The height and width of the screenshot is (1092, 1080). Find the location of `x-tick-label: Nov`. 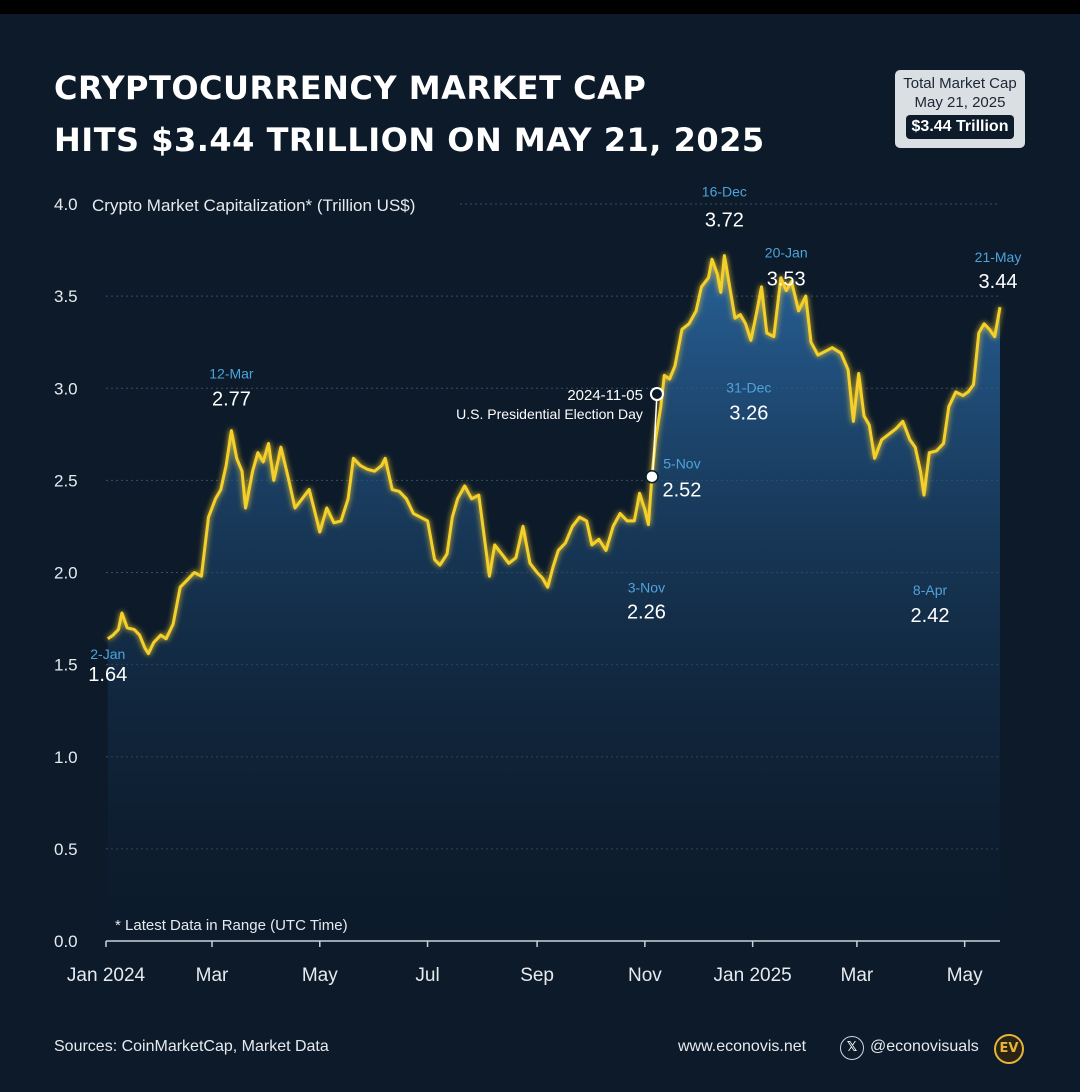

x-tick-label: Nov is located at coordinates (645, 975).